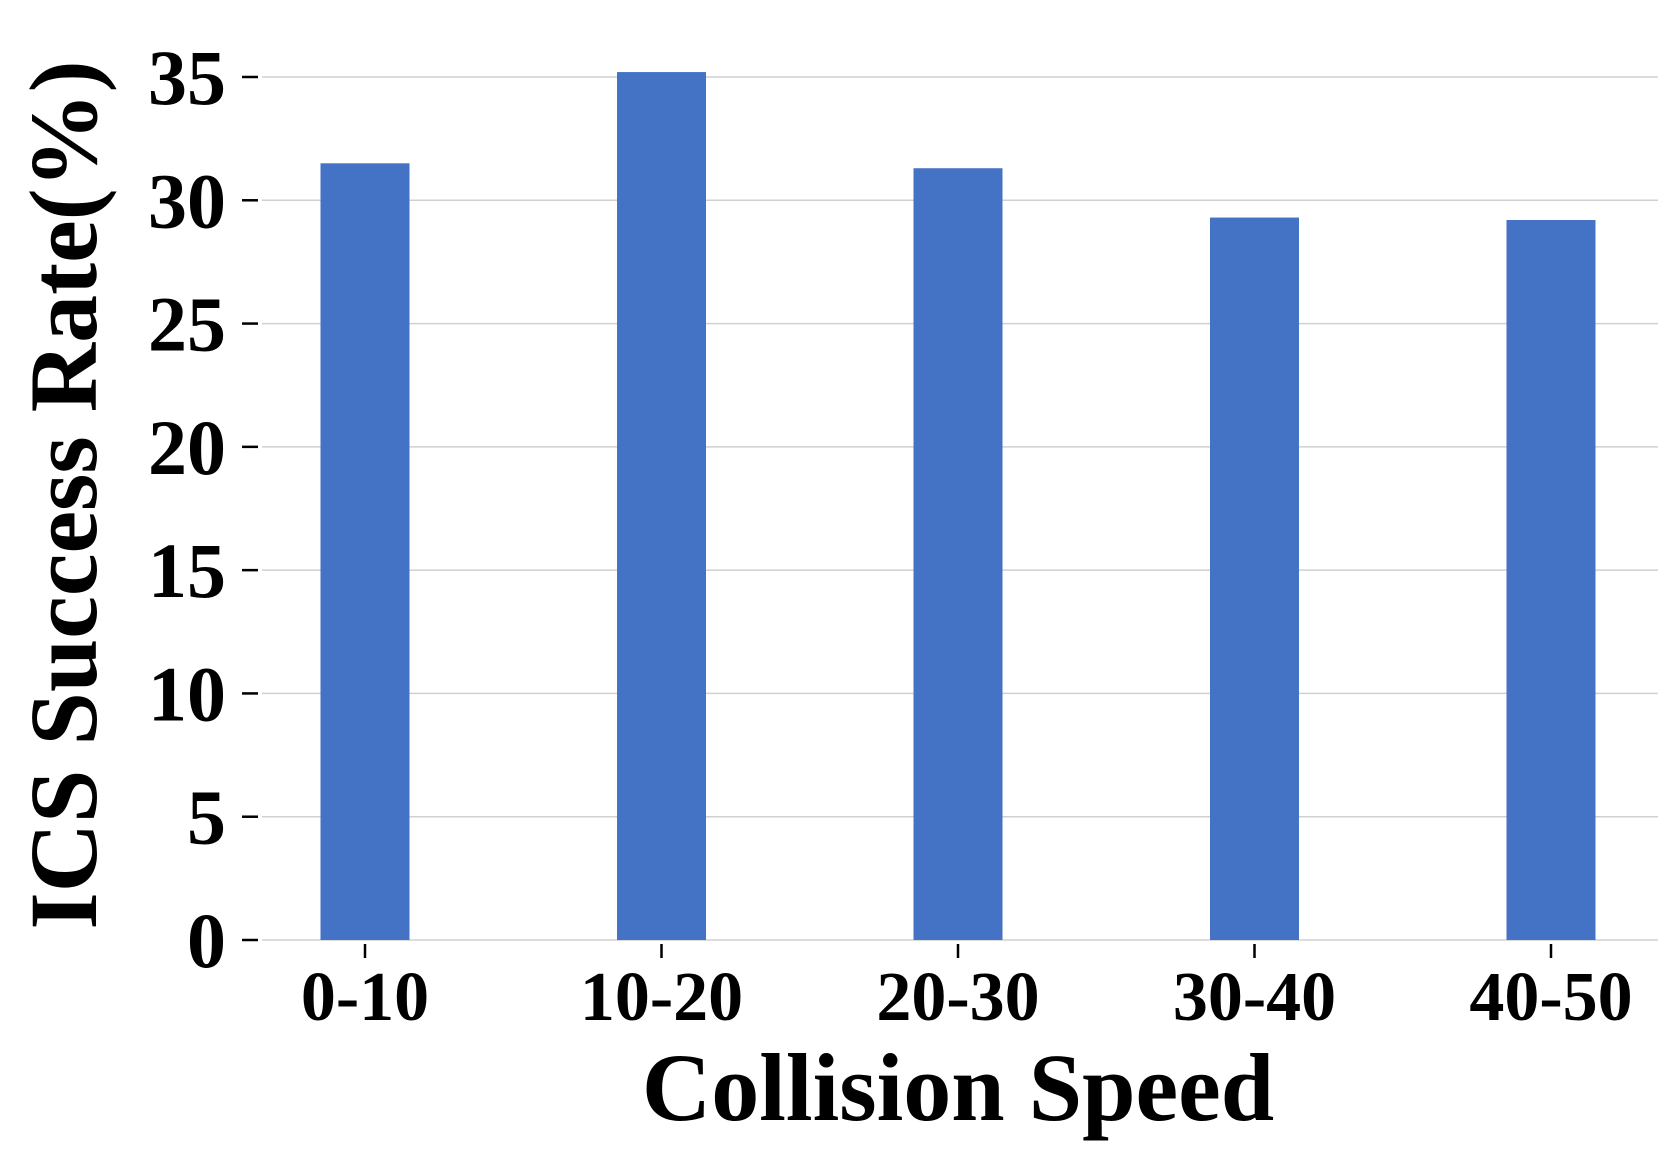 The height and width of the screenshot is (1165, 1680). I want to click on y-tick-label: 0, so click(206, 940).